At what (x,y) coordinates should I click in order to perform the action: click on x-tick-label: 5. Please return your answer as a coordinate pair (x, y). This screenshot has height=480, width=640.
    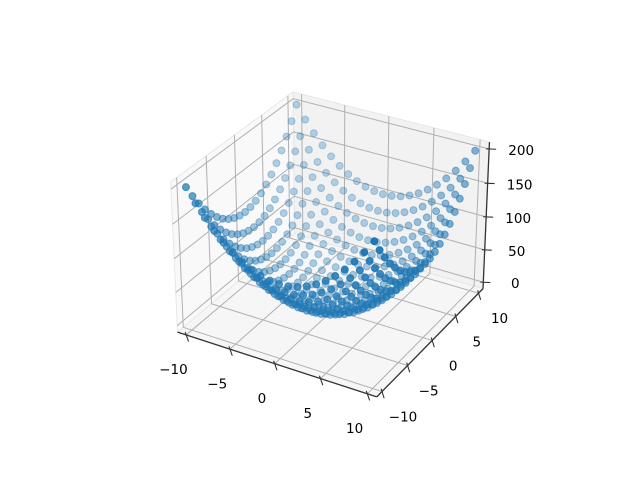
    Looking at the image, I should click on (307, 414).